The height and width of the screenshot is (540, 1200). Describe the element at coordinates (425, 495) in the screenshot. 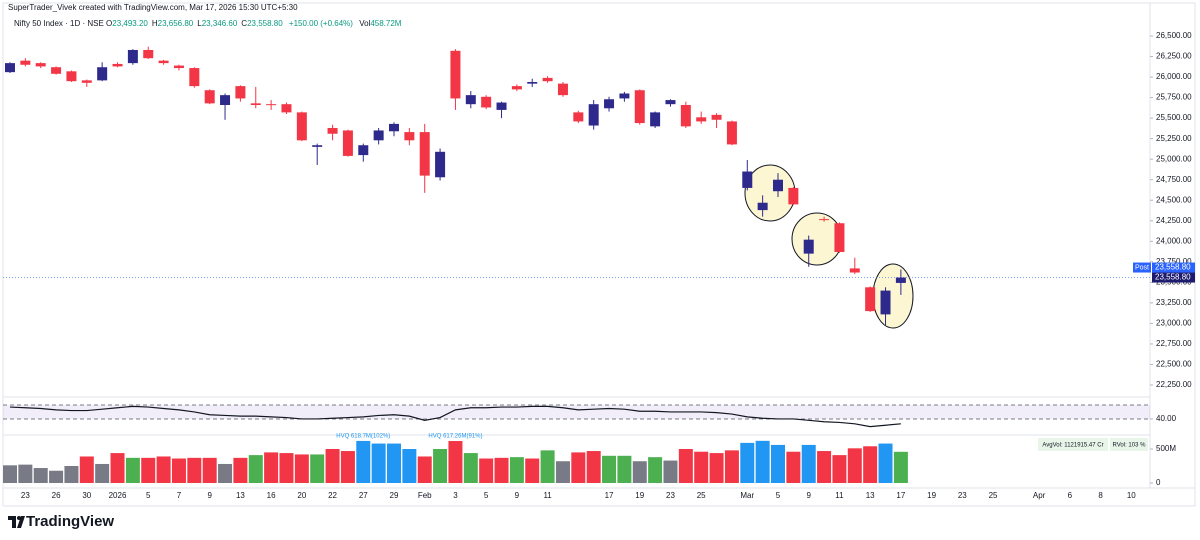

I see `x-tick-label: Feb` at that location.